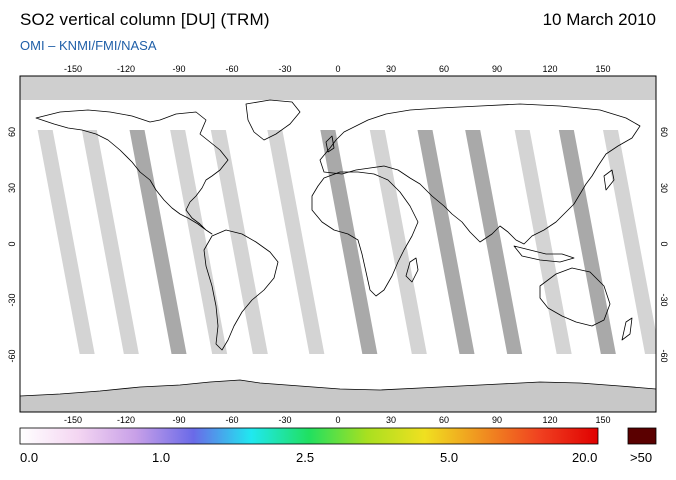 This screenshot has height=480, width=676. I want to click on eurasia-coast, so click(480, 174).